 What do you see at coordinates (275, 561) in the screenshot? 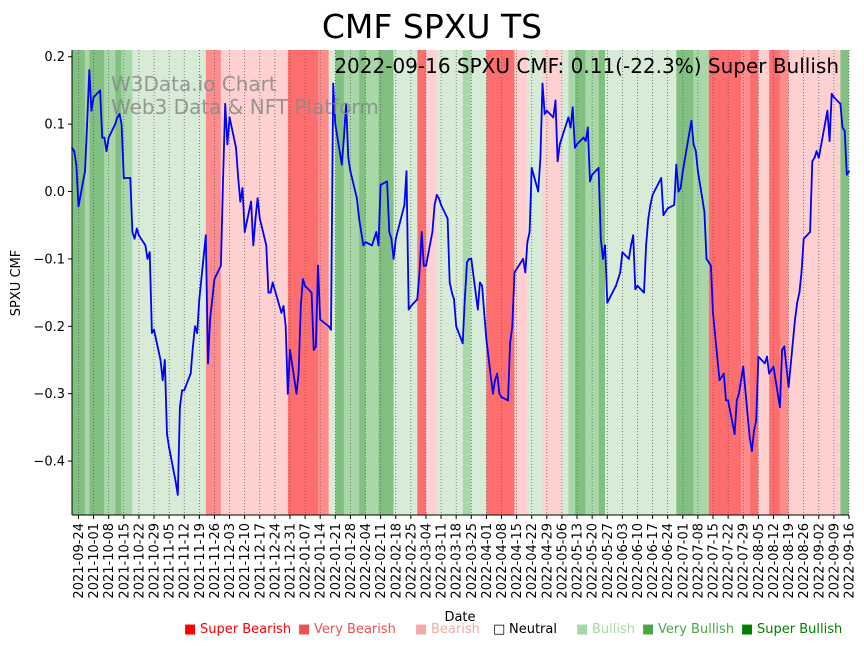
I see `x-tick-label: 2021-12-24` at bounding box center [275, 561].